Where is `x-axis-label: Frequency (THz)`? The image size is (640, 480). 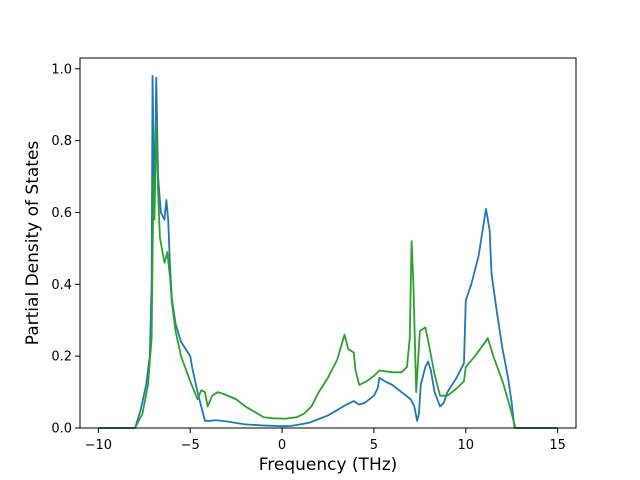 x-axis-label: Frequency (THz) is located at coordinates (328, 465).